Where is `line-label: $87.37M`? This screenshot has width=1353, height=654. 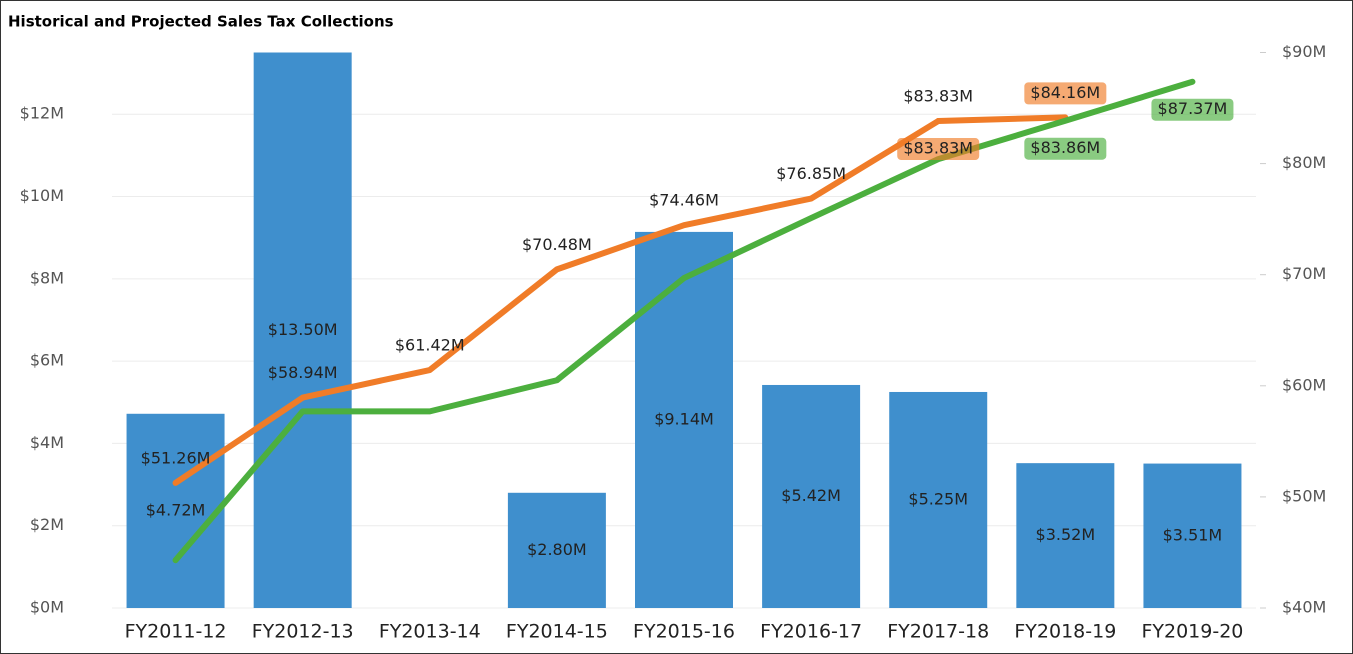
line-label: $87.37M is located at coordinates (1193, 108).